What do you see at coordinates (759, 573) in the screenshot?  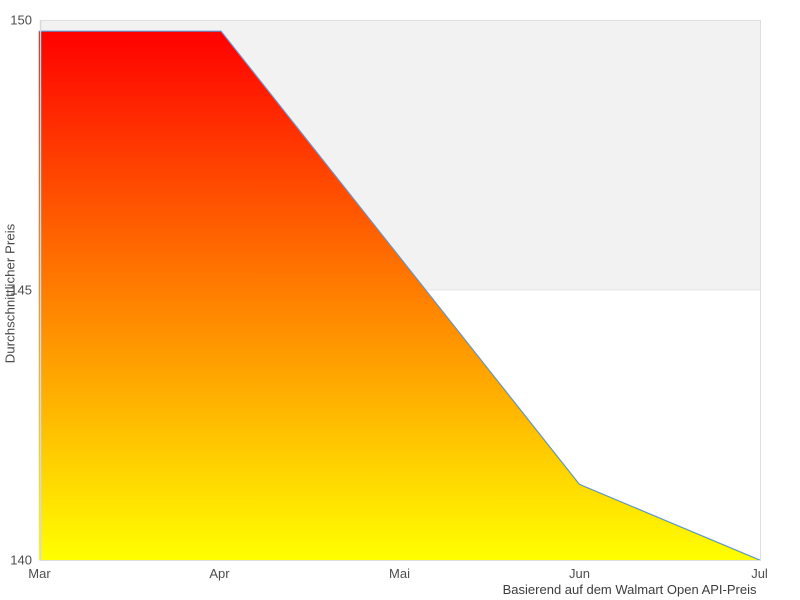 I see `svg-text: Jul` at bounding box center [759, 573].